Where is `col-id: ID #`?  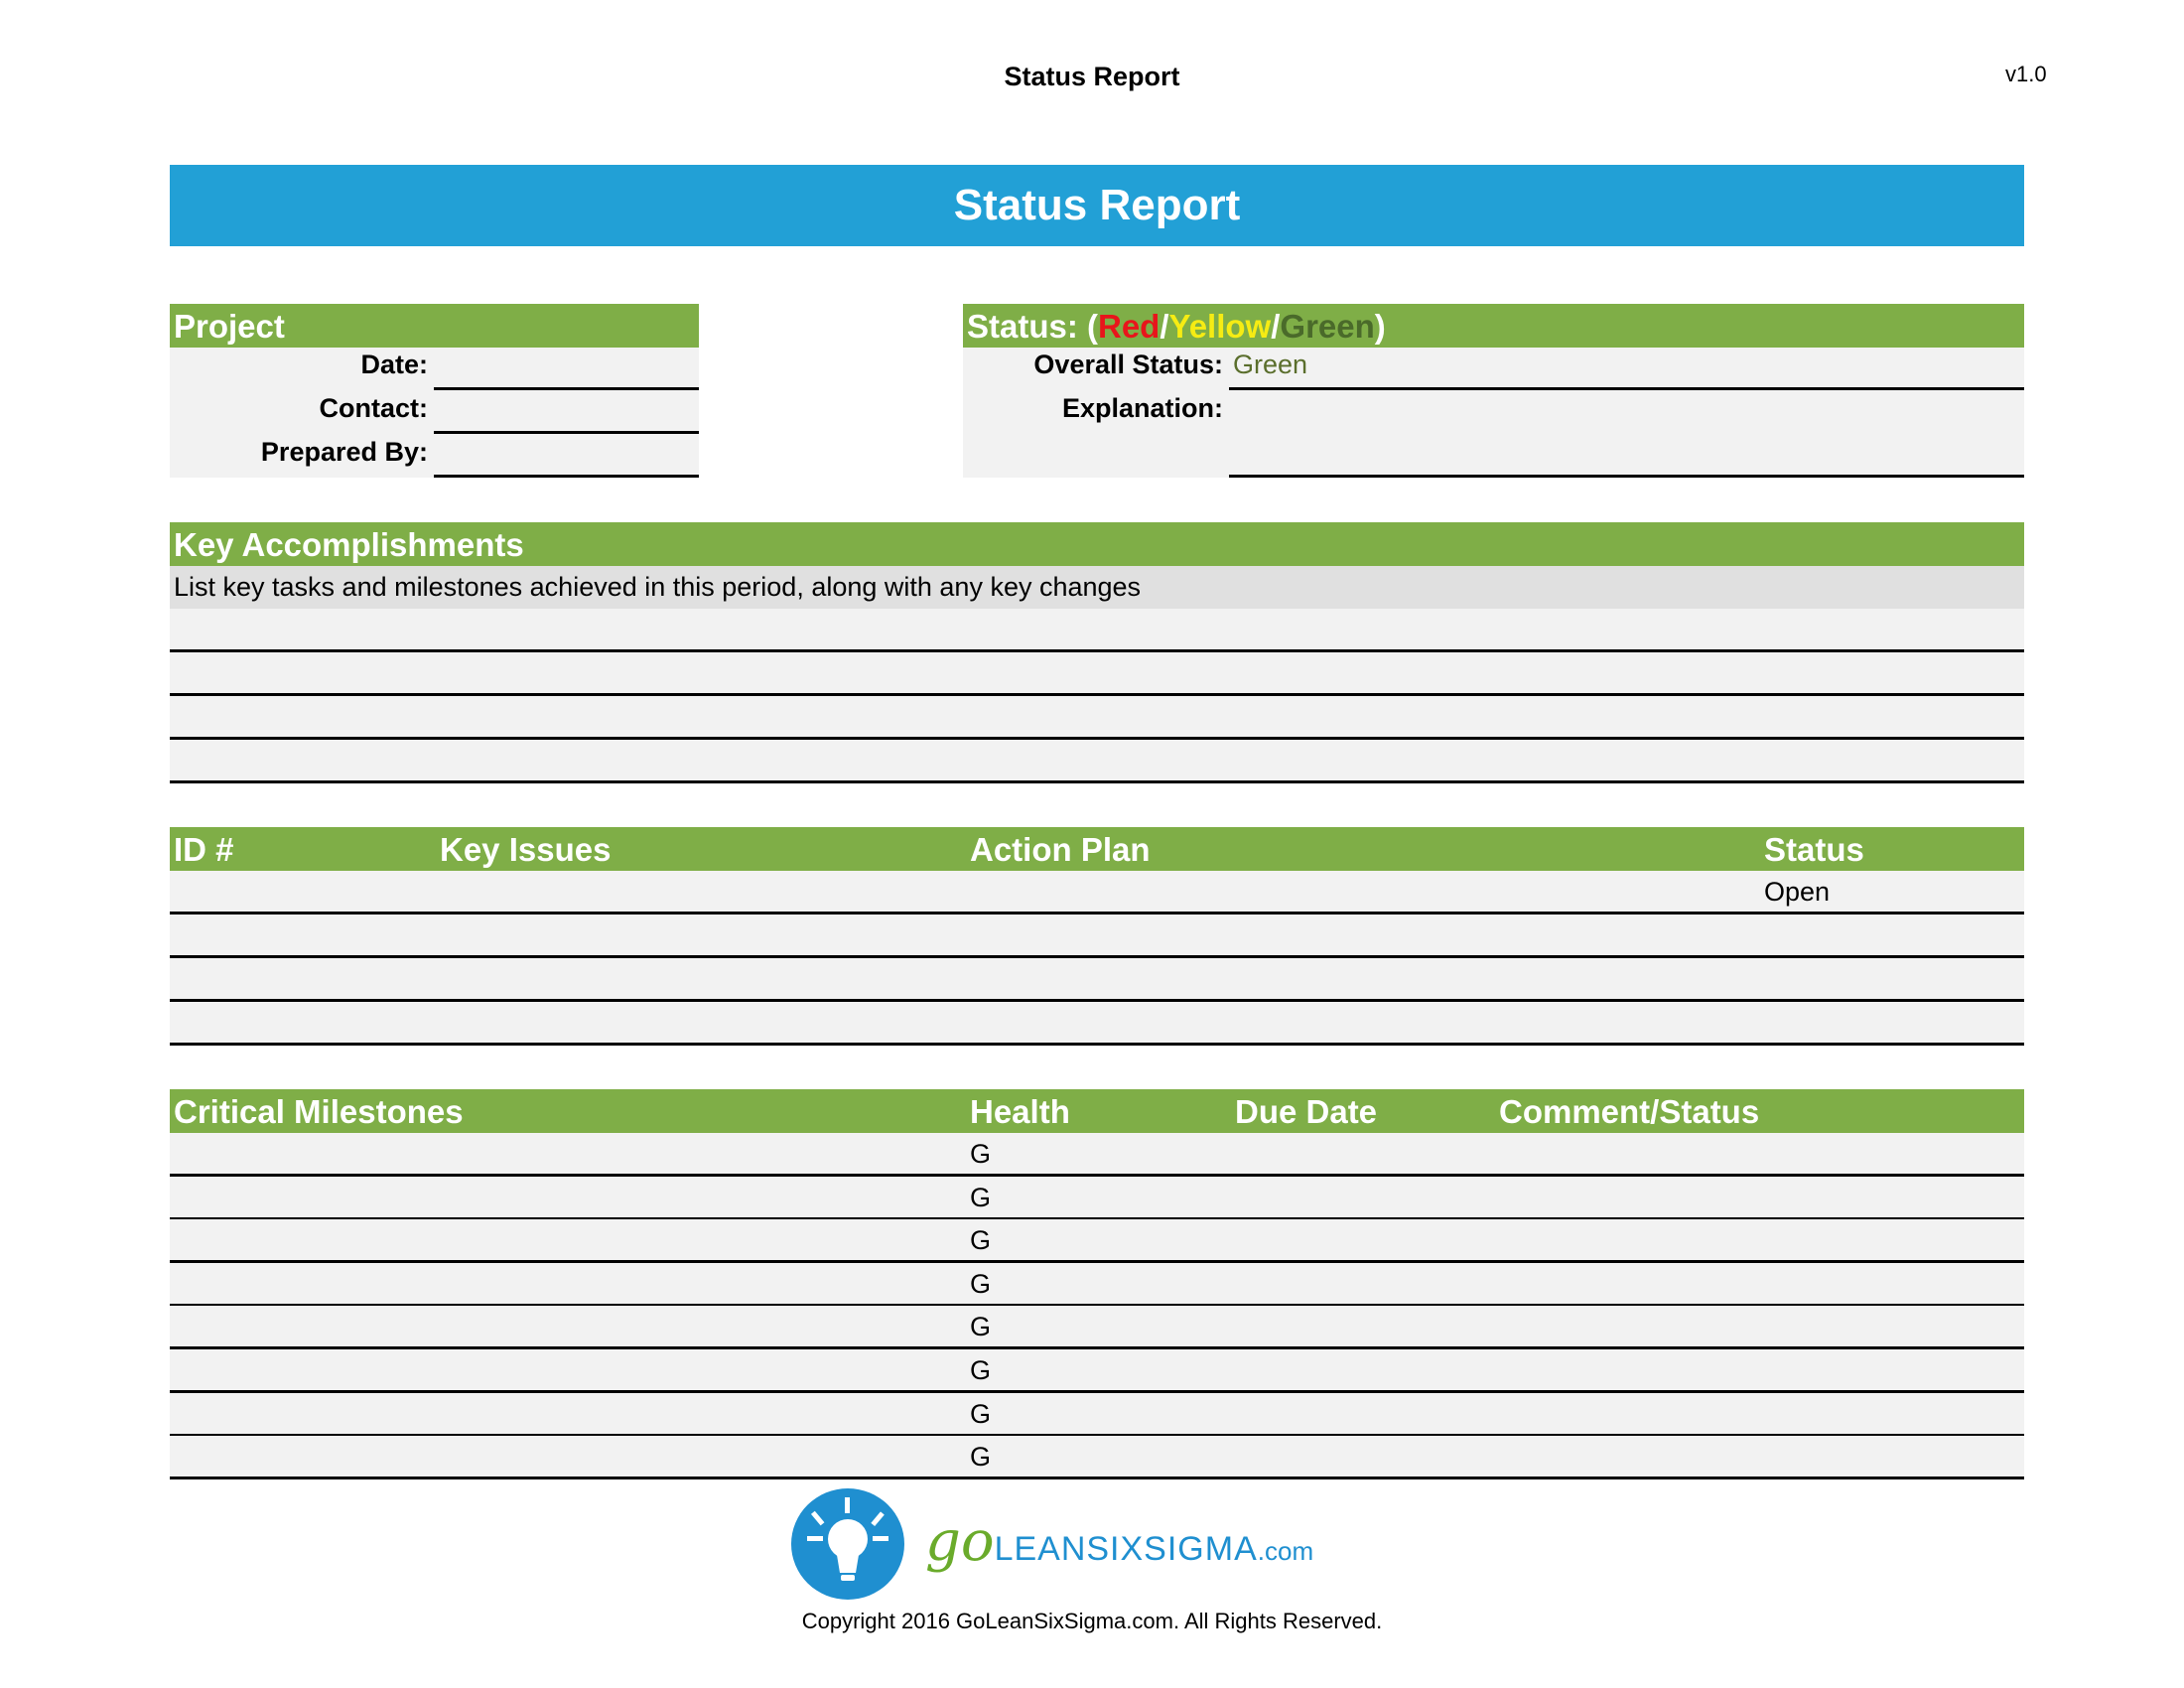
col-id: ID # is located at coordinates (204, 849).